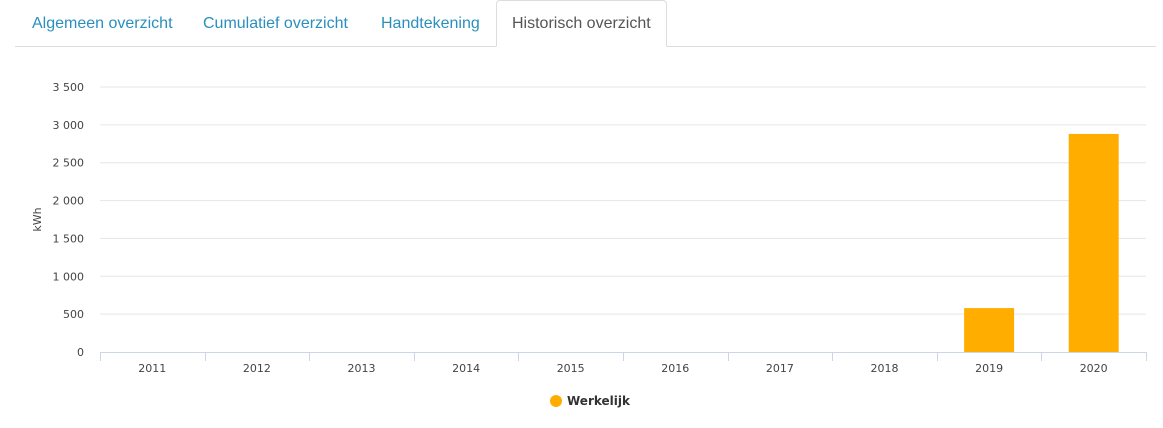 The image size is (1163, 428). I want to click on x-tick-label: 2015, so click(571, 368).